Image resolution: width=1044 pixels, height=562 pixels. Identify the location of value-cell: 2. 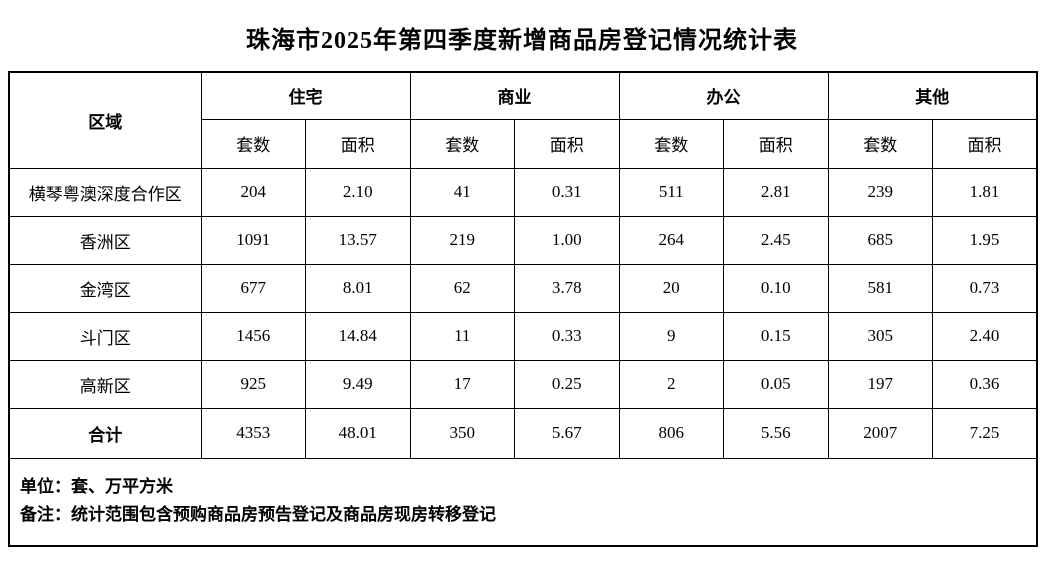
(671, 384).